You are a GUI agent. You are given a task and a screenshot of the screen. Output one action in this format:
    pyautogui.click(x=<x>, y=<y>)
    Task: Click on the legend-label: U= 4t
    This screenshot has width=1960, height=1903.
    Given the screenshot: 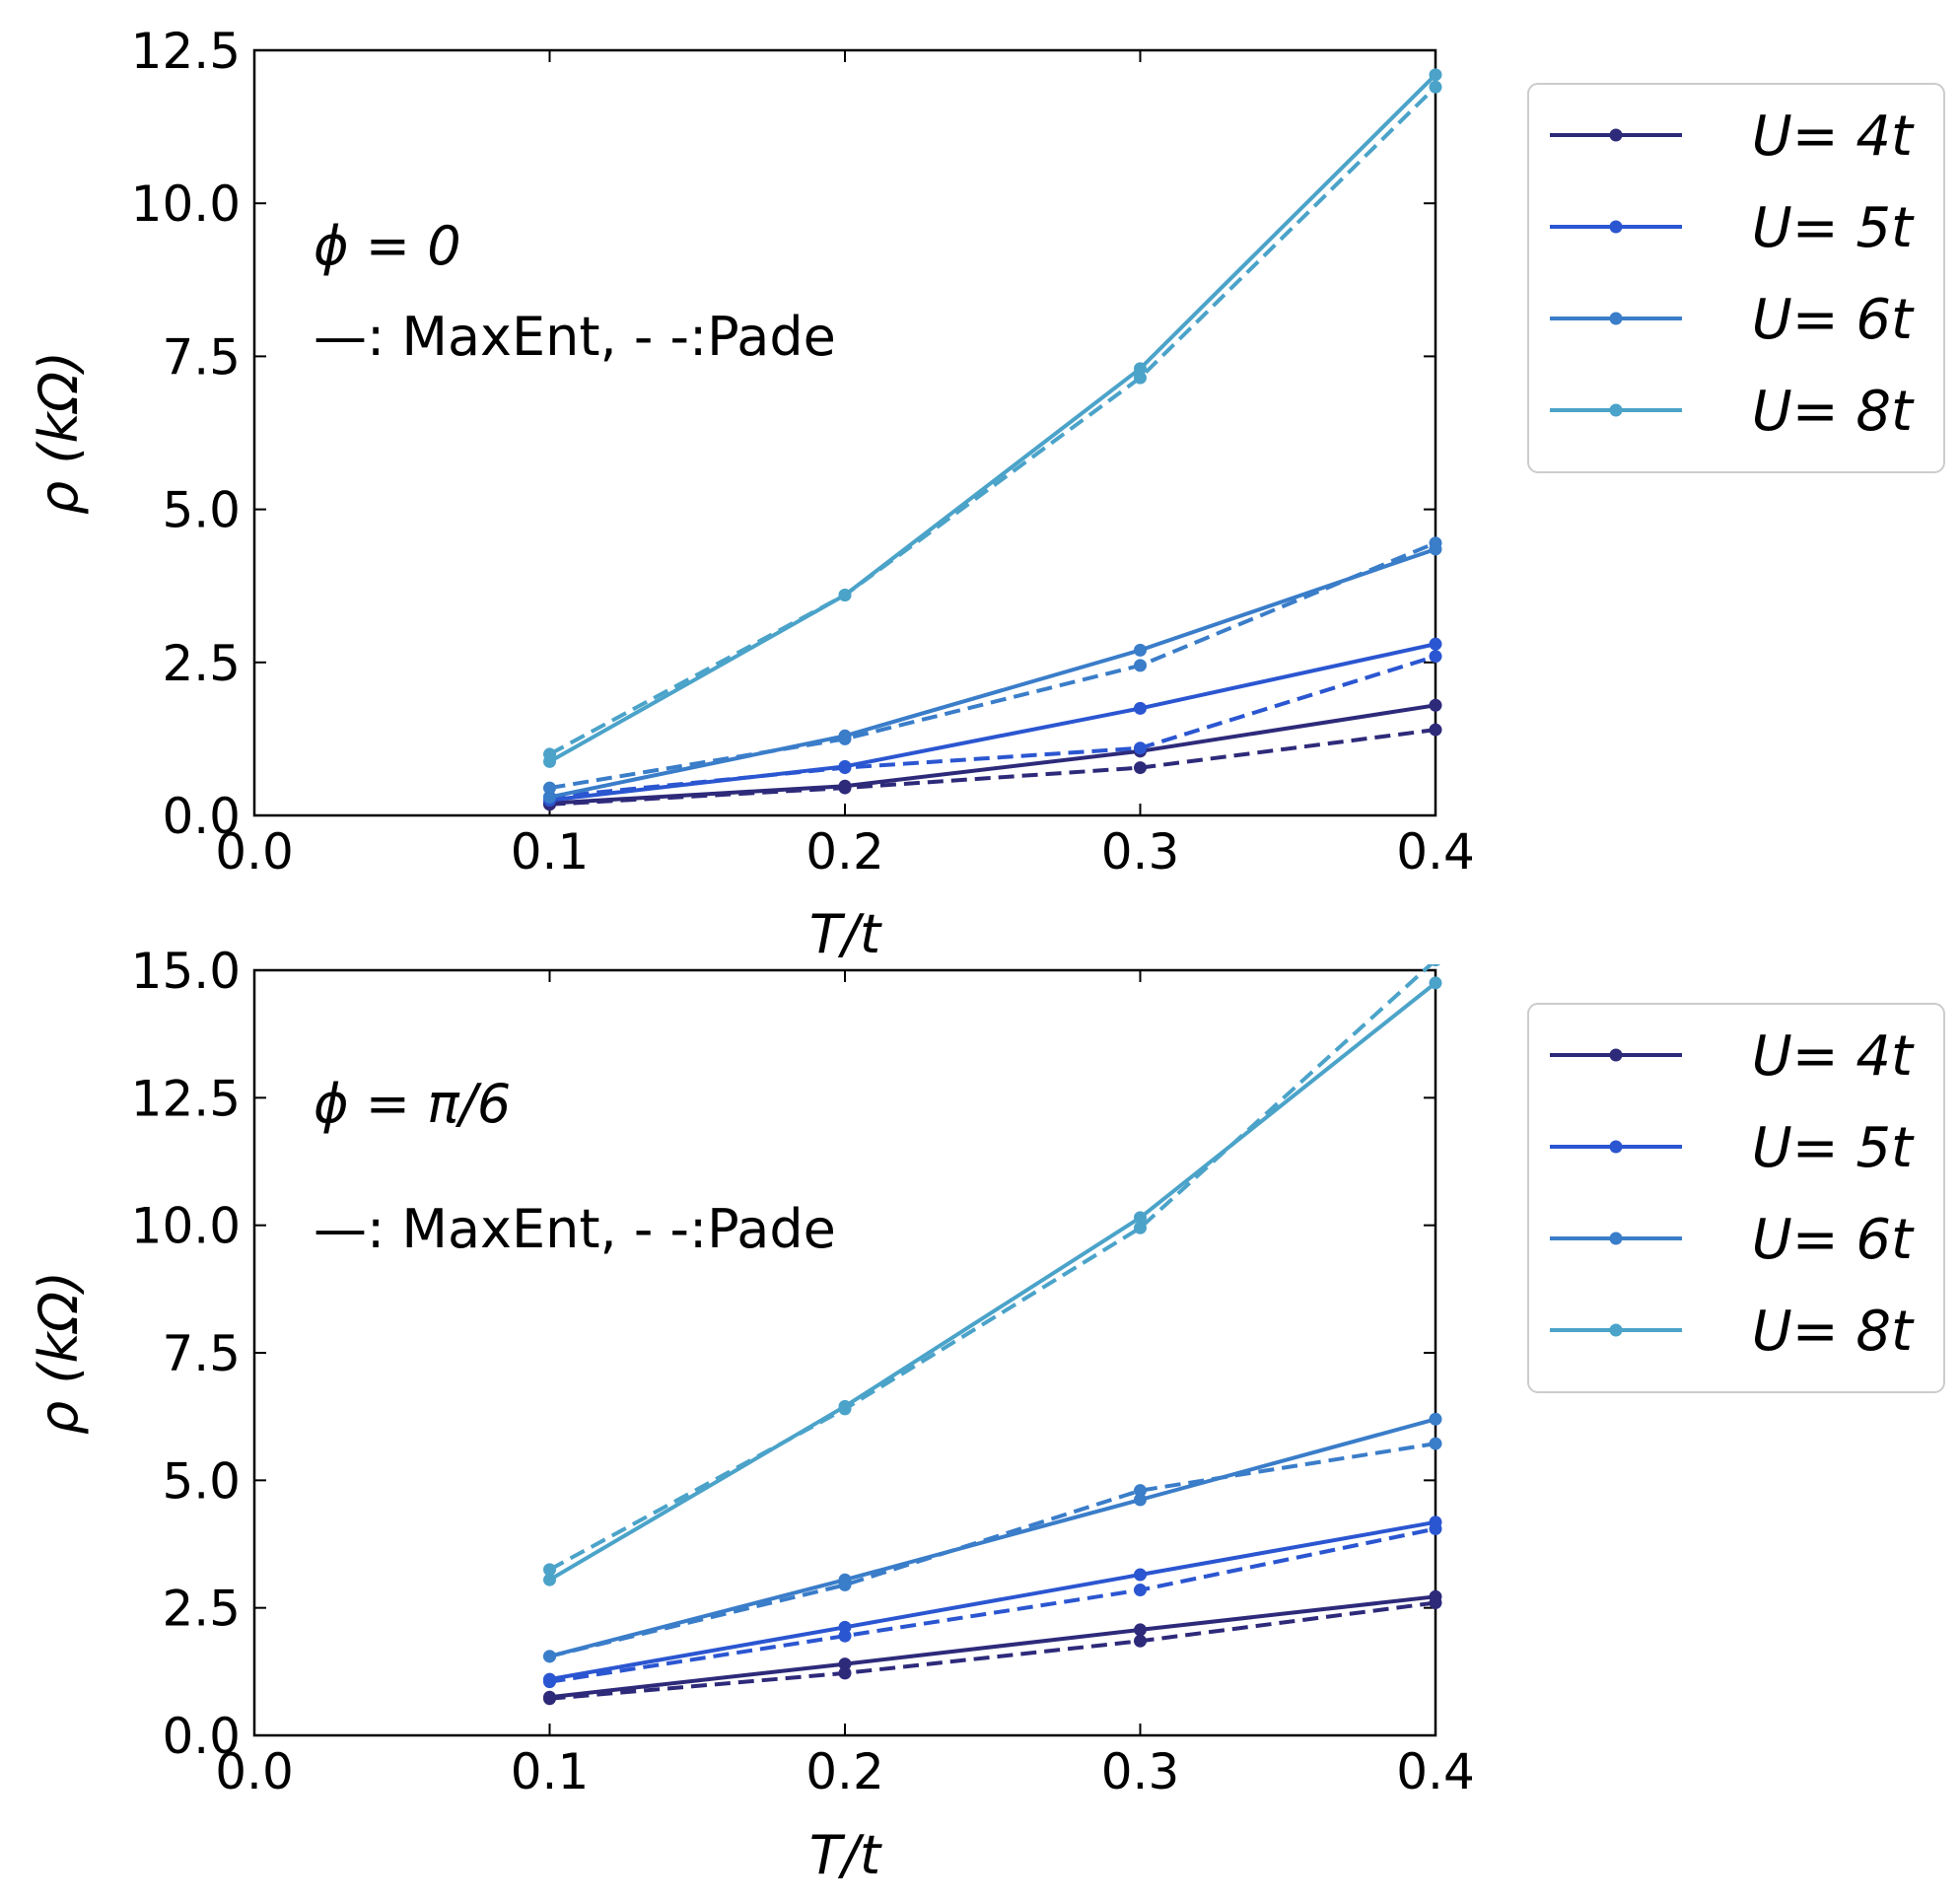 What is the action you would take?
    pyautogui.click(x=1833, y=137)
    